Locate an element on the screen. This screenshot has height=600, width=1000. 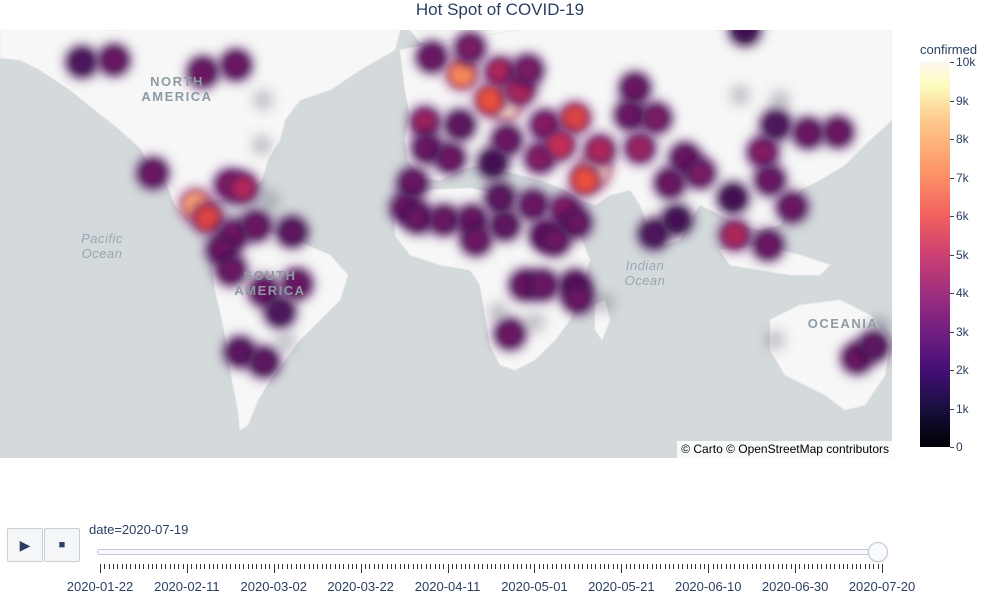
colorbar-tick-label: 6k is located at coordinates (962, 216).